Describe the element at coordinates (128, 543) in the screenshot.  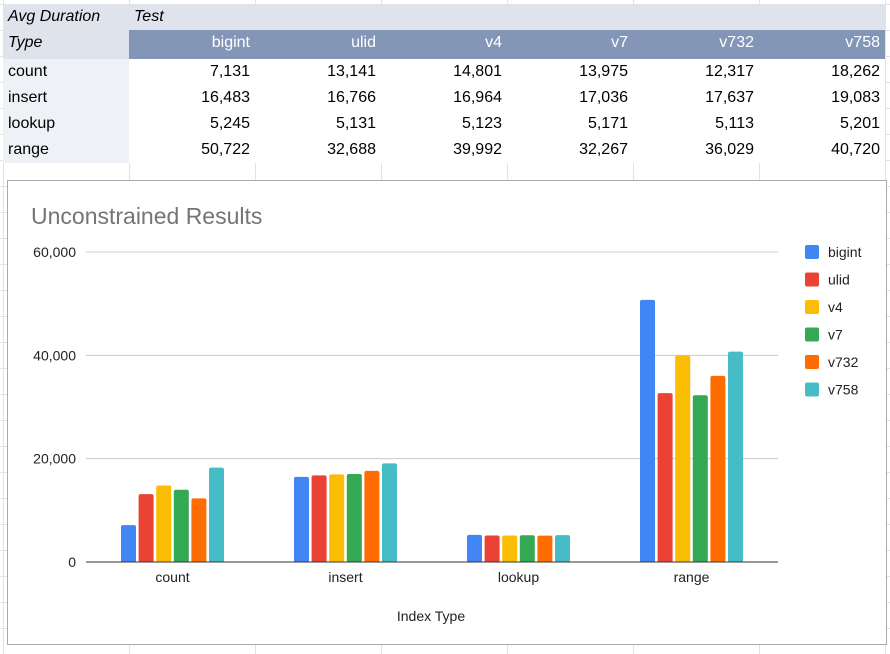
I see `bar-bigint-count` at that location.